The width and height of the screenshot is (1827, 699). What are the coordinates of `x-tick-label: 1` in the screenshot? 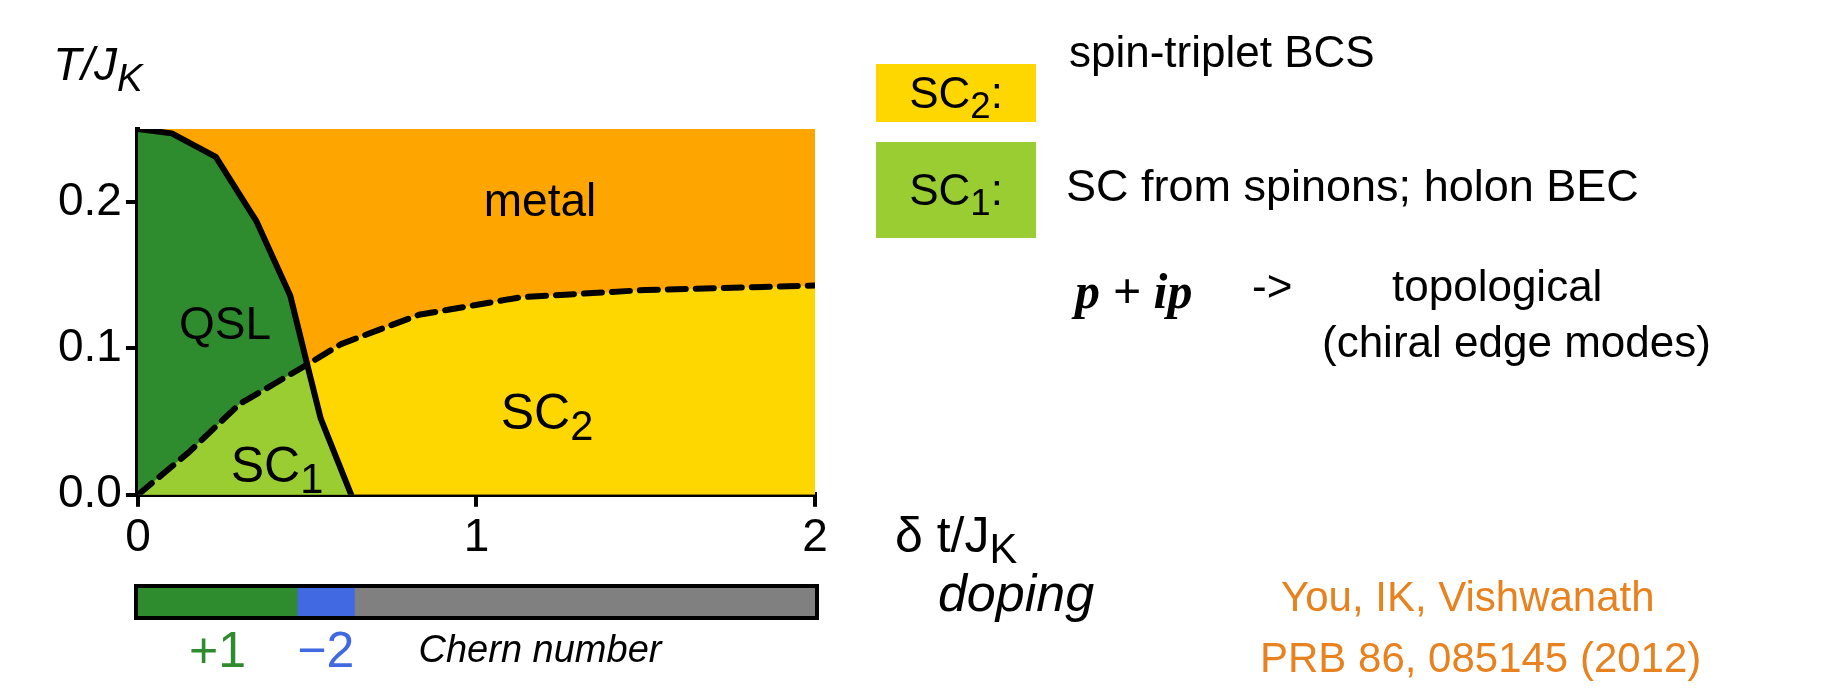 It's located at (476, 535).